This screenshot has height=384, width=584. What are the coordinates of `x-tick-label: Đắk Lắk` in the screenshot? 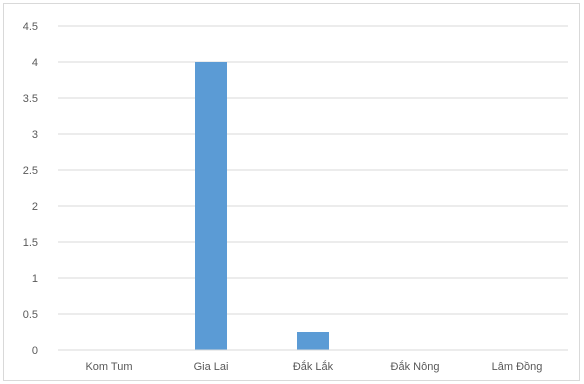 It's located at (313, 366).